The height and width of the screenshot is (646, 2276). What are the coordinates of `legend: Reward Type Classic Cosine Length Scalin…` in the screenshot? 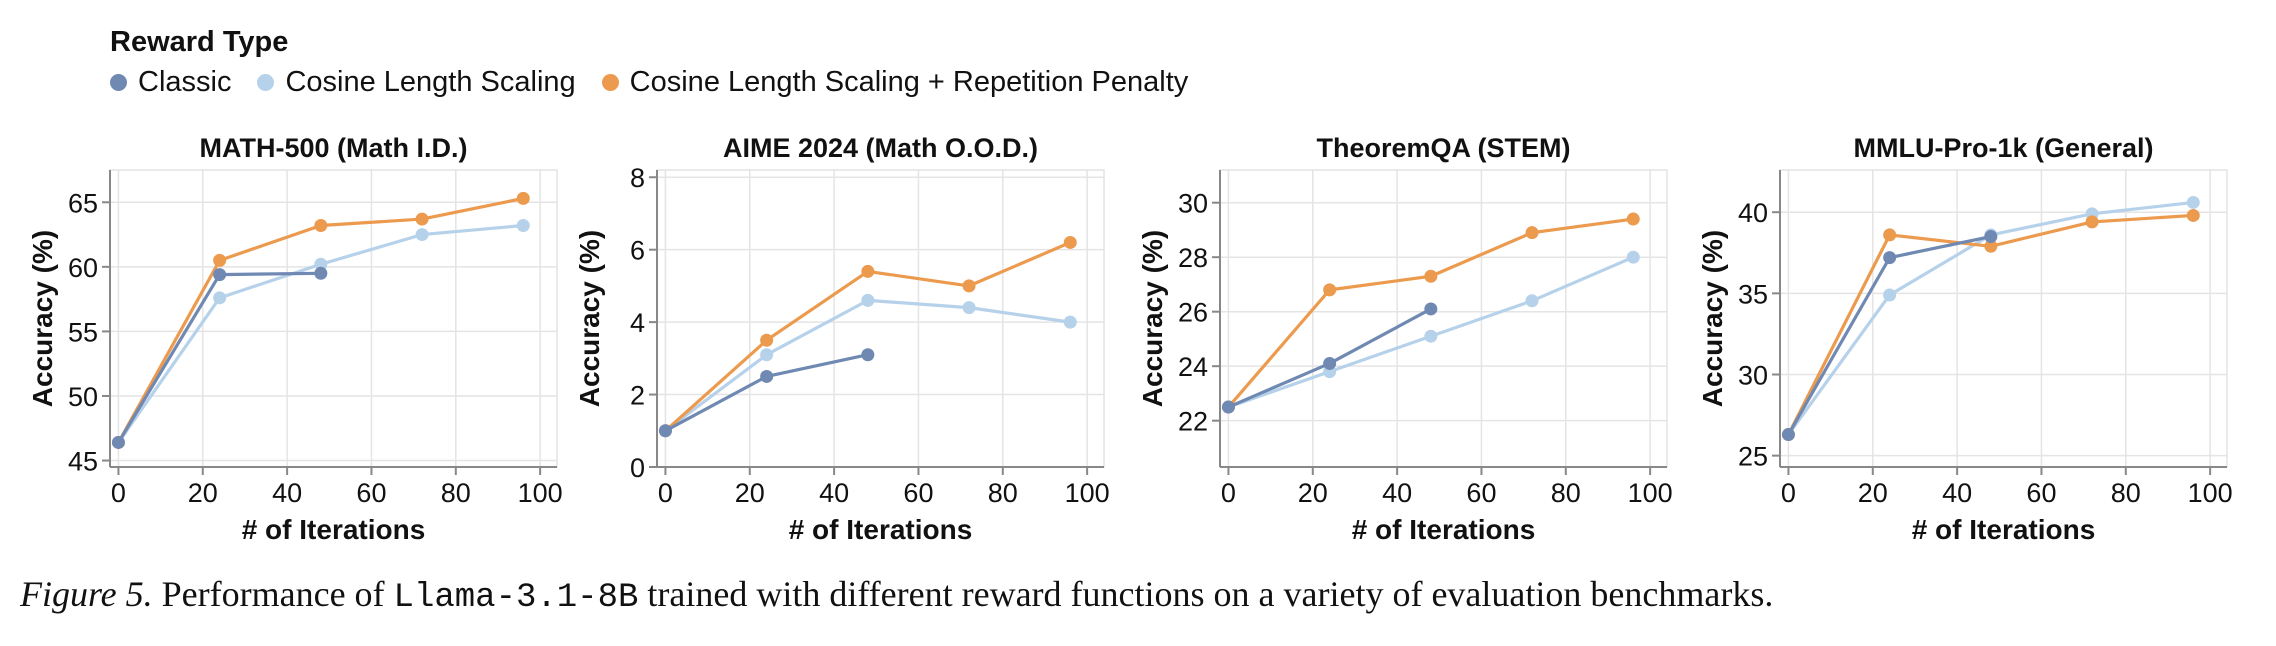 It's located at (662, 63).